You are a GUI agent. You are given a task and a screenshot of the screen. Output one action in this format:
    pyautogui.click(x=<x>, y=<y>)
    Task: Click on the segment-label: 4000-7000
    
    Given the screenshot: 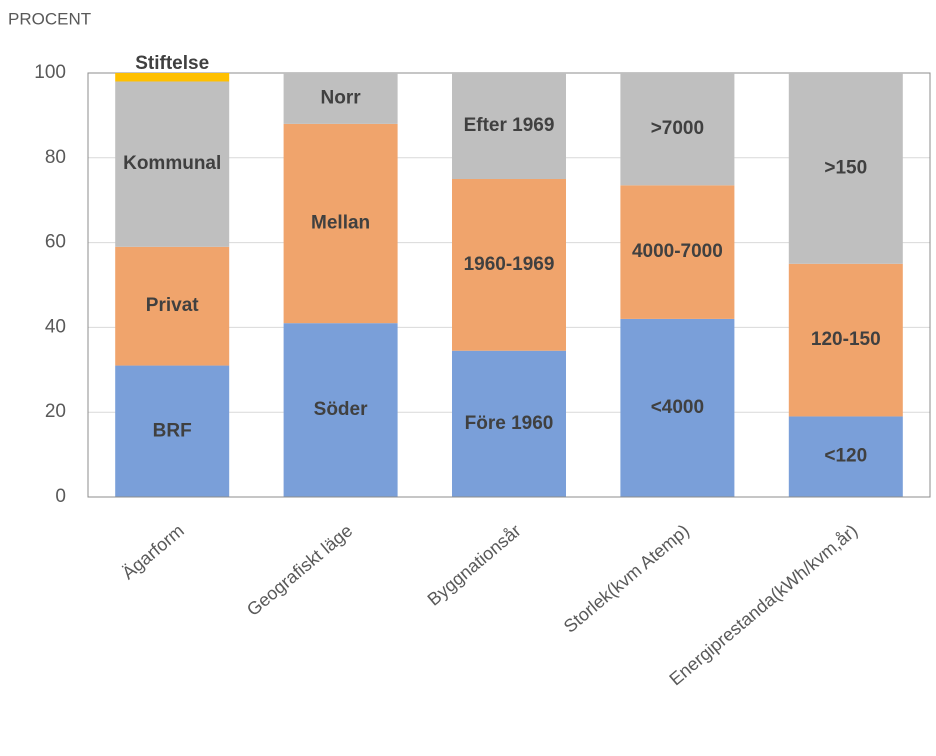 What is the action you would take?
    pyautogui.click(x=677, y=251)
    